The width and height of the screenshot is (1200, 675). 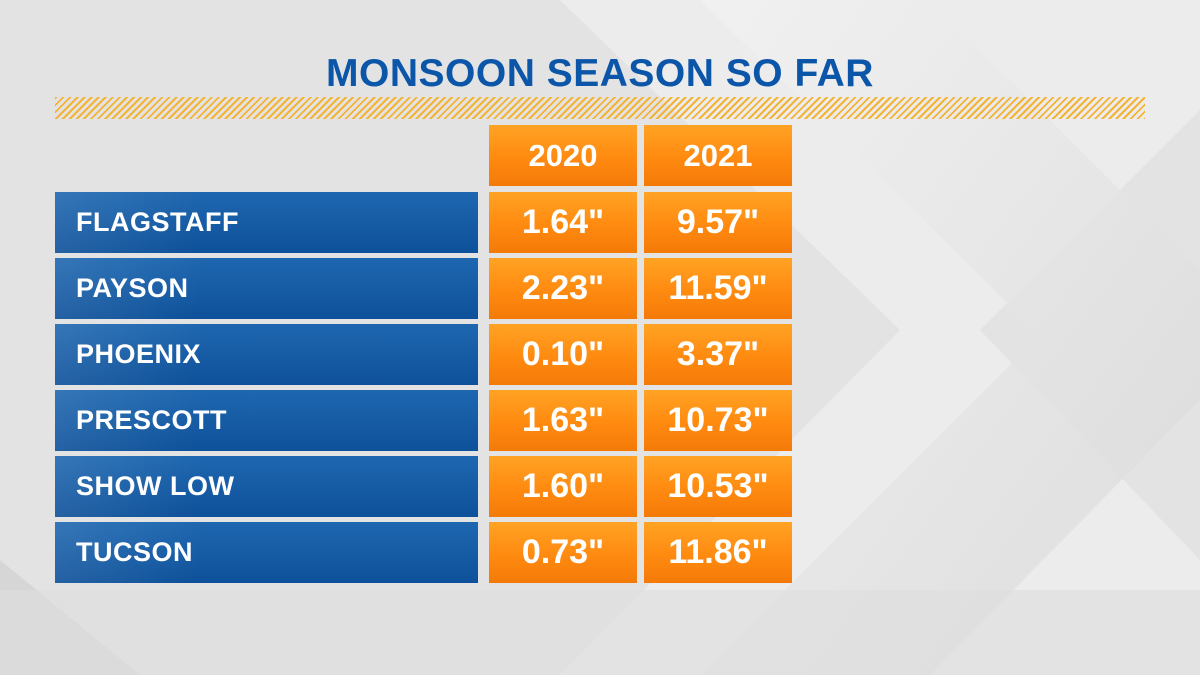 What do you see at coordinates (266, 420) in the screenshot?
I see `row-label-prescott: PRESCOTT` at bounding box center [266, 420].